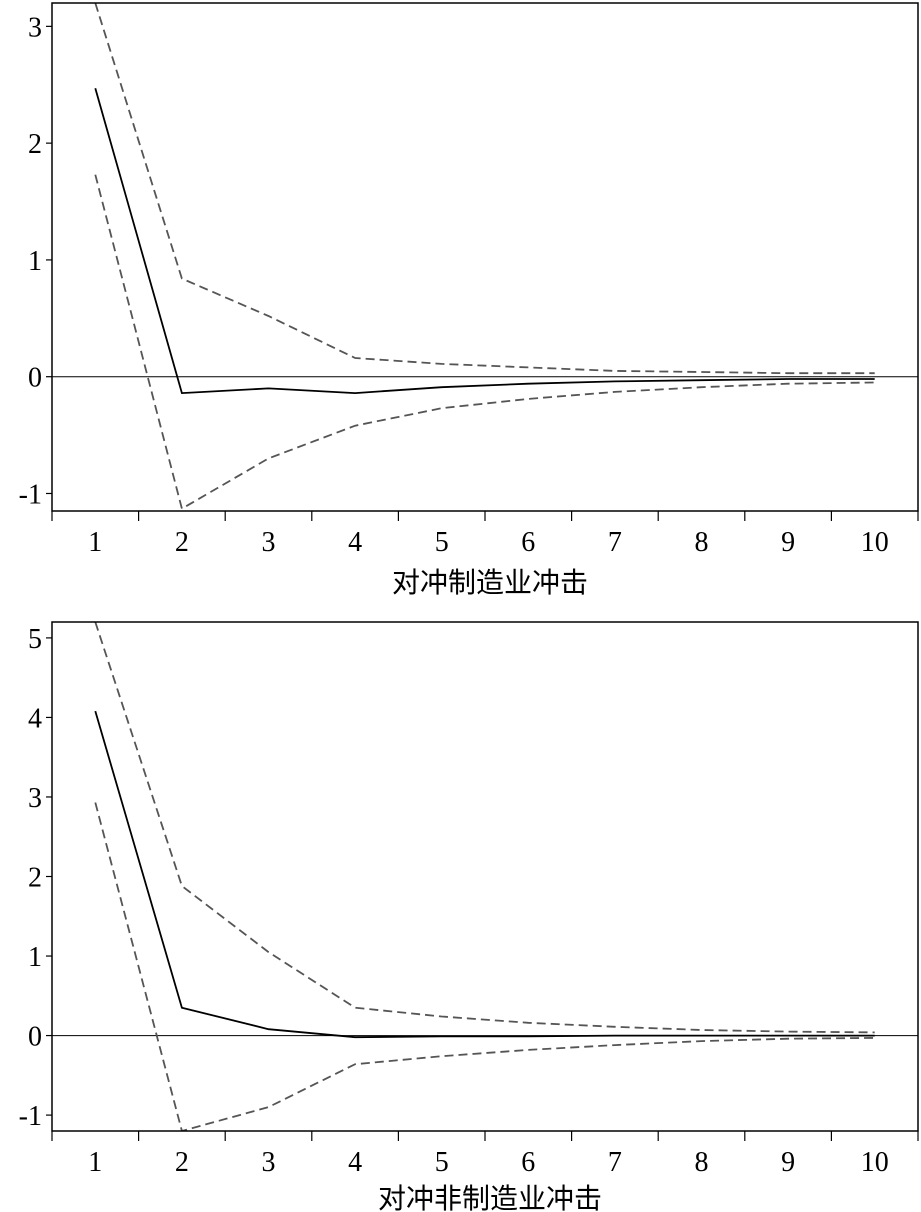 The width and height of the screenshot is (921, 1212). Describe the element at coordinates (35, 639) in the screenshot. I see `y-tick-label: 5` at that location.